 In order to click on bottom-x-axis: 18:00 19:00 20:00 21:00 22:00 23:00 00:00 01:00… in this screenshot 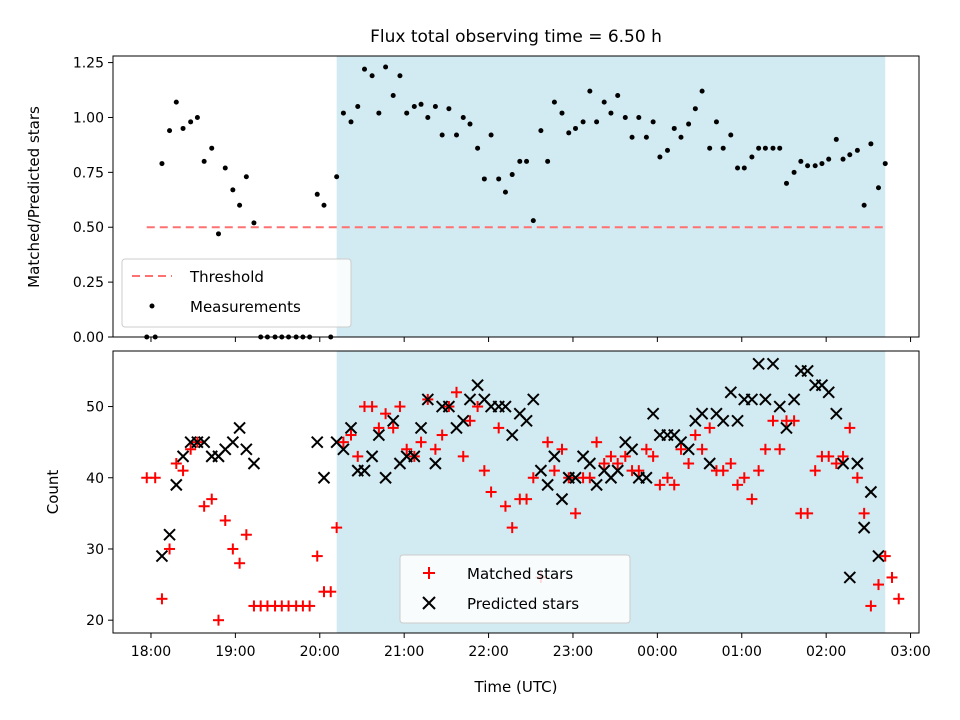, I will do `click(531, 646)`.